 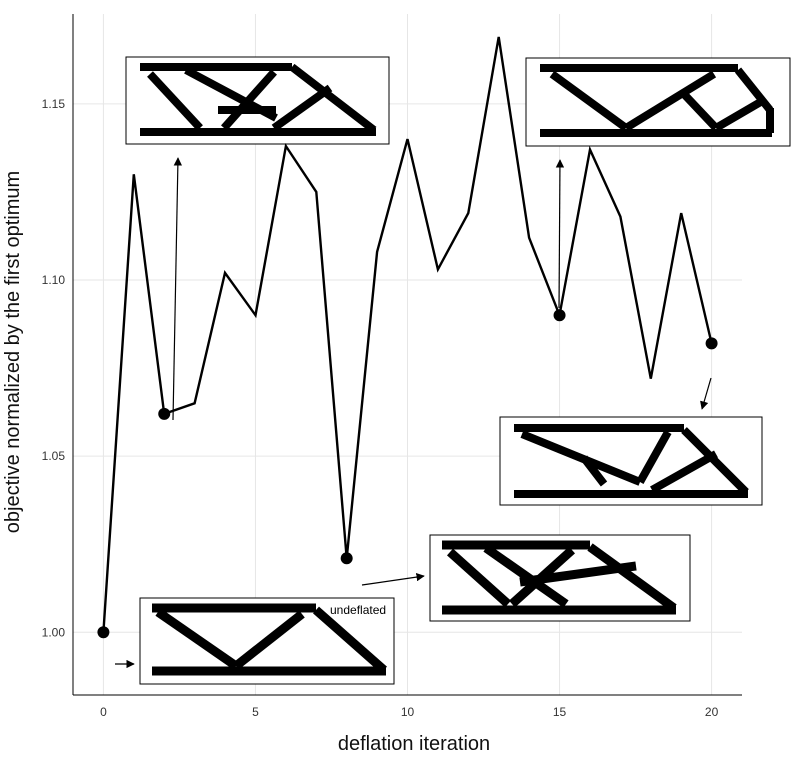 I want to click on y-tick-label: 1.05, so click(x=54, y=456).